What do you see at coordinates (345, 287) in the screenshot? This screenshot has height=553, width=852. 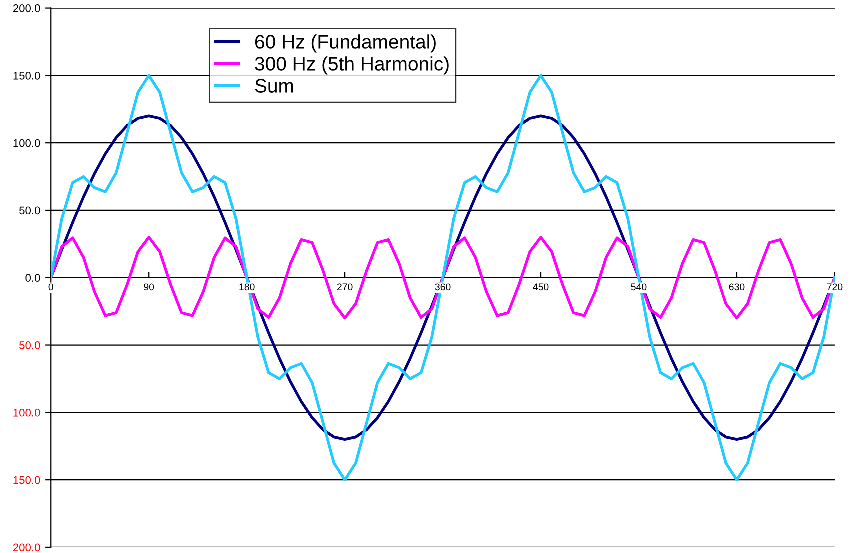 I see `x-tick-label: 270` at bounding box center [345, 287].